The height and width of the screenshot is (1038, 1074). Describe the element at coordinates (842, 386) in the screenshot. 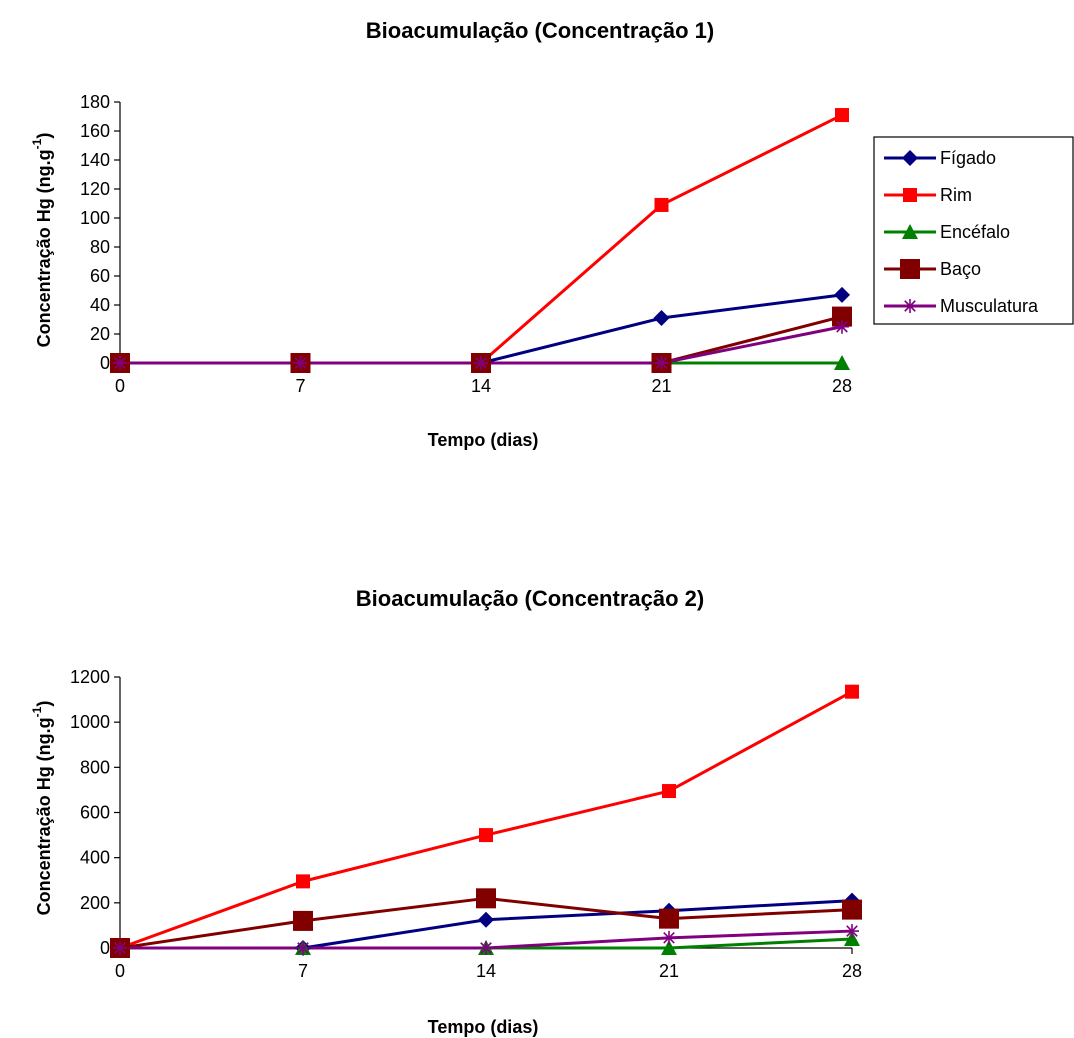

I see `chart-1-x-tick-label: 28` at that location.